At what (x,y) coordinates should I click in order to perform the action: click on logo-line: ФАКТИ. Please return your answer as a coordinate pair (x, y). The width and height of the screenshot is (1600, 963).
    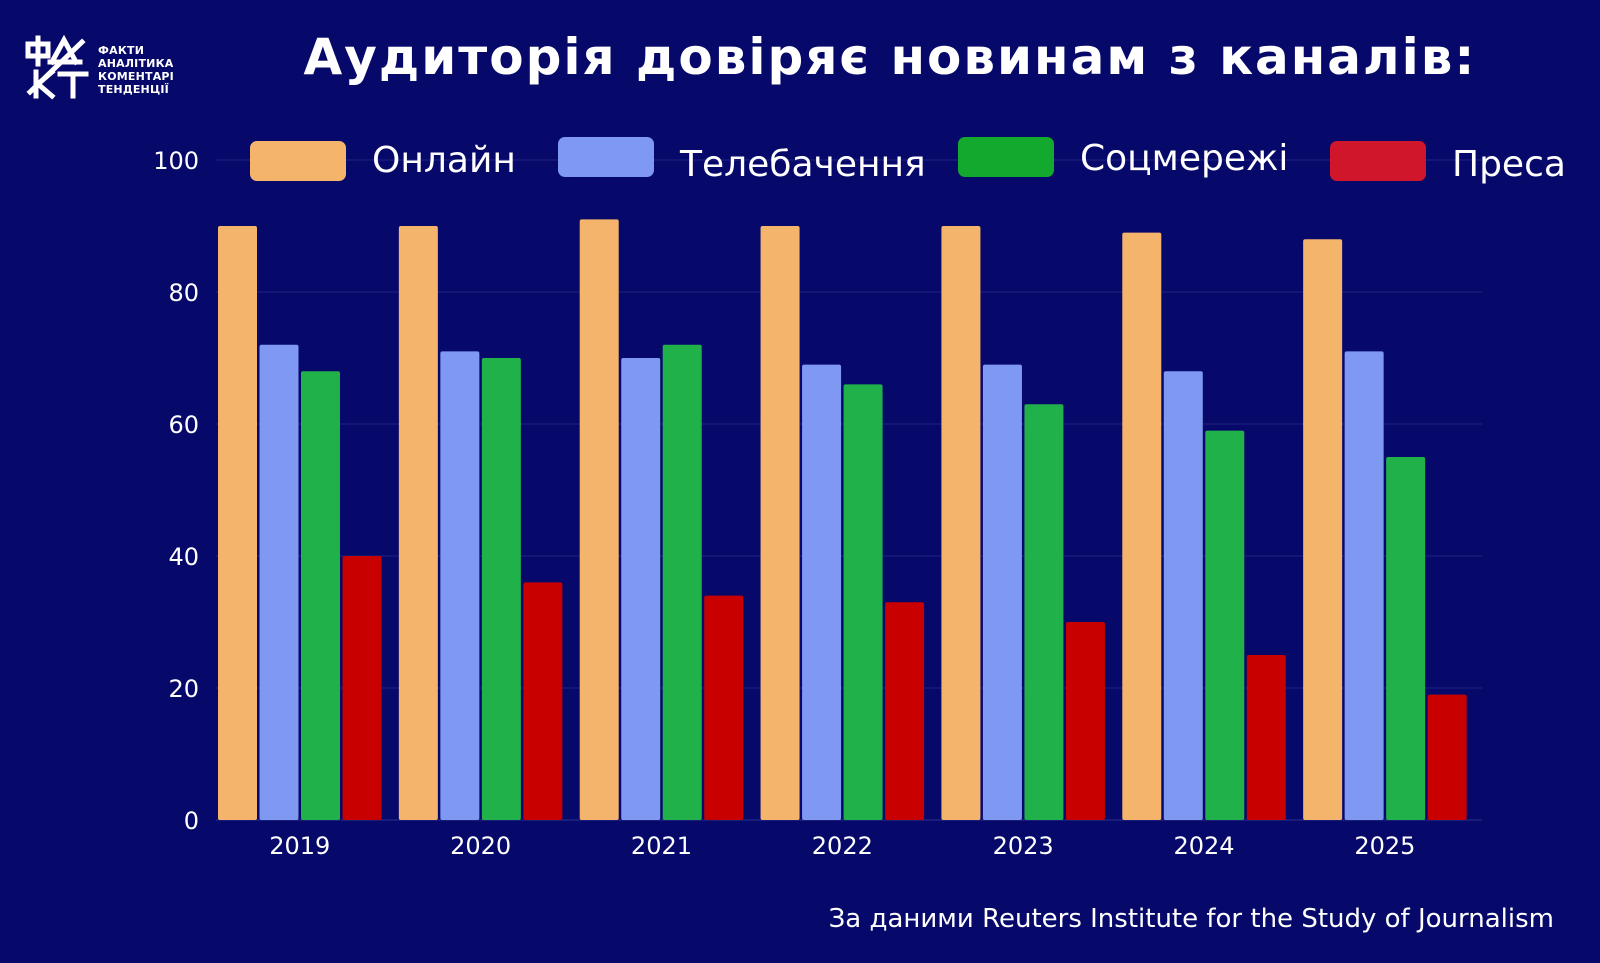
    Looking at the image, I should click on (121, 50).